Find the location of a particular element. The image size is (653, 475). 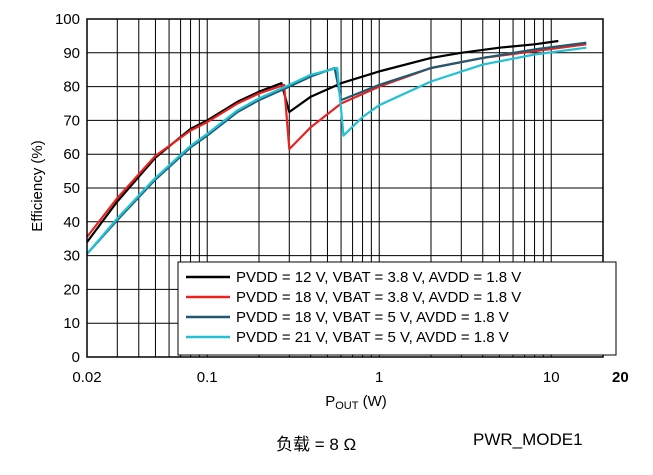

power-mode-label: PWR_MODE1 is located at coordinates (528, 439).